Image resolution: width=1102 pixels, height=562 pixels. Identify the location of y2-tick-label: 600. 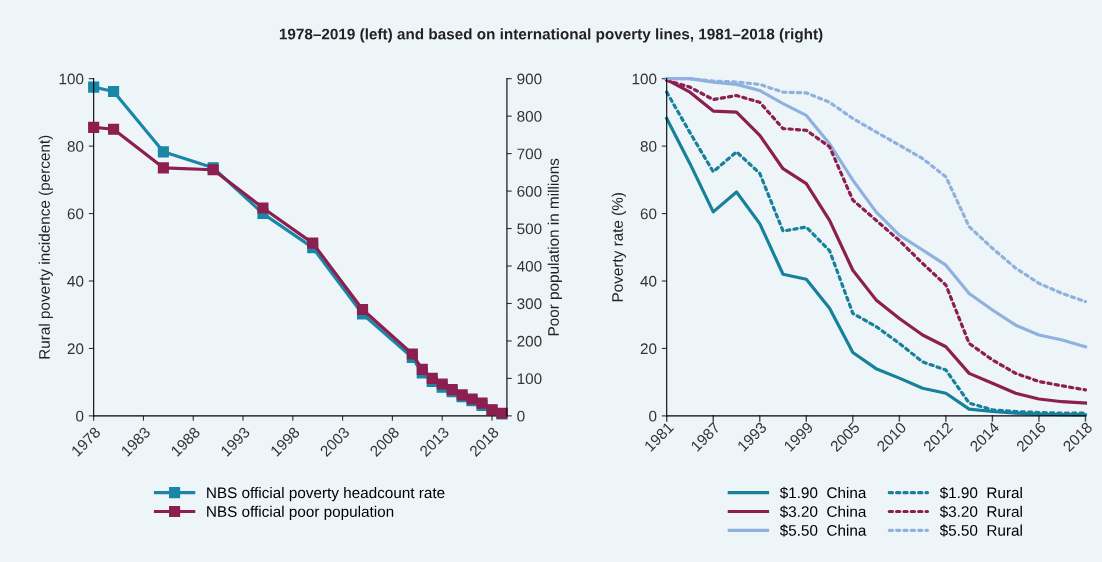
(529, 191).